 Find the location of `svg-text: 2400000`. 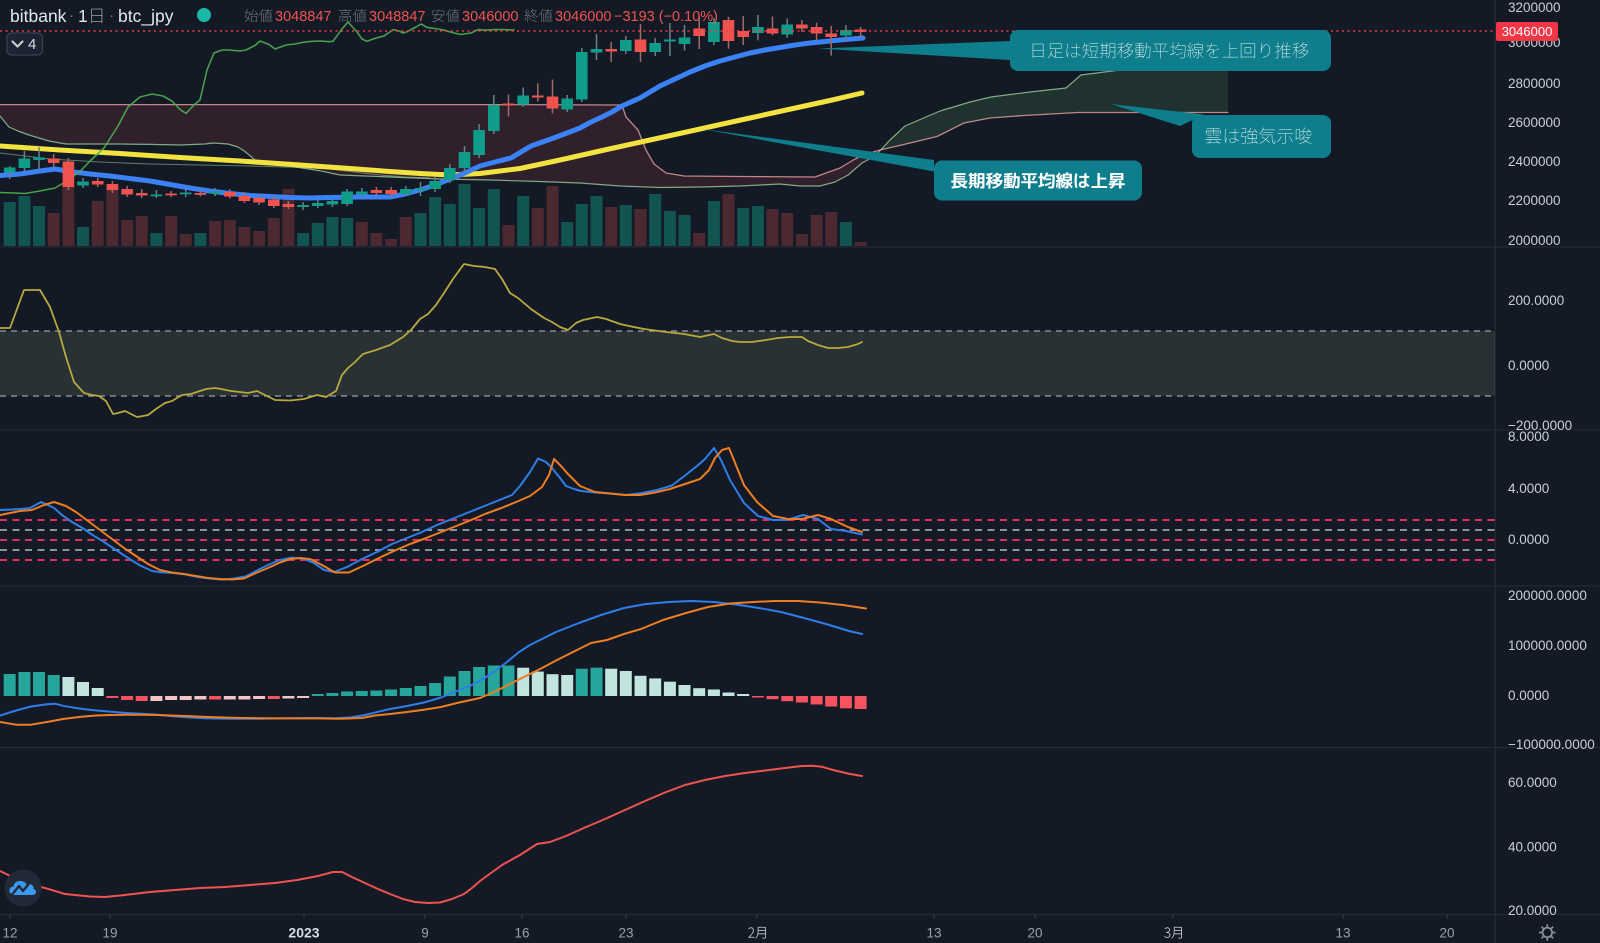

svg-text: 2400000 is located at coordinates (1534, 161).